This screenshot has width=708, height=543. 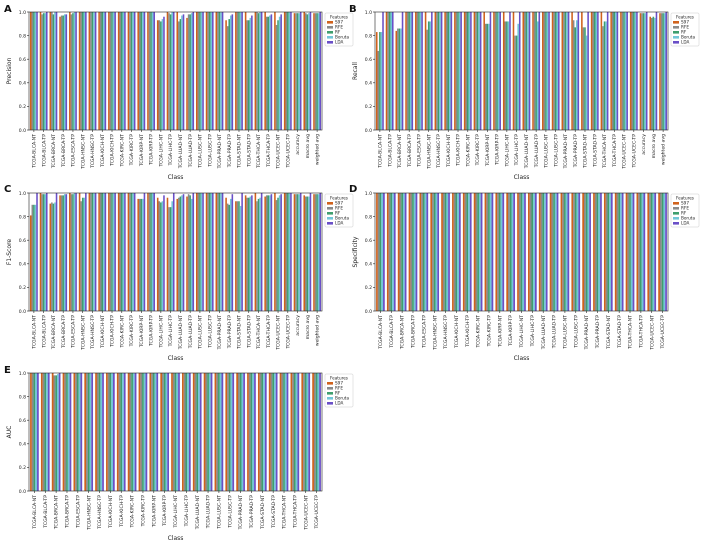 What do you see at coordinates (288, 151) in the screenshot?
I see `x-tick-label: TCGA-UCEC-TP` at bounding box center [288, 151].